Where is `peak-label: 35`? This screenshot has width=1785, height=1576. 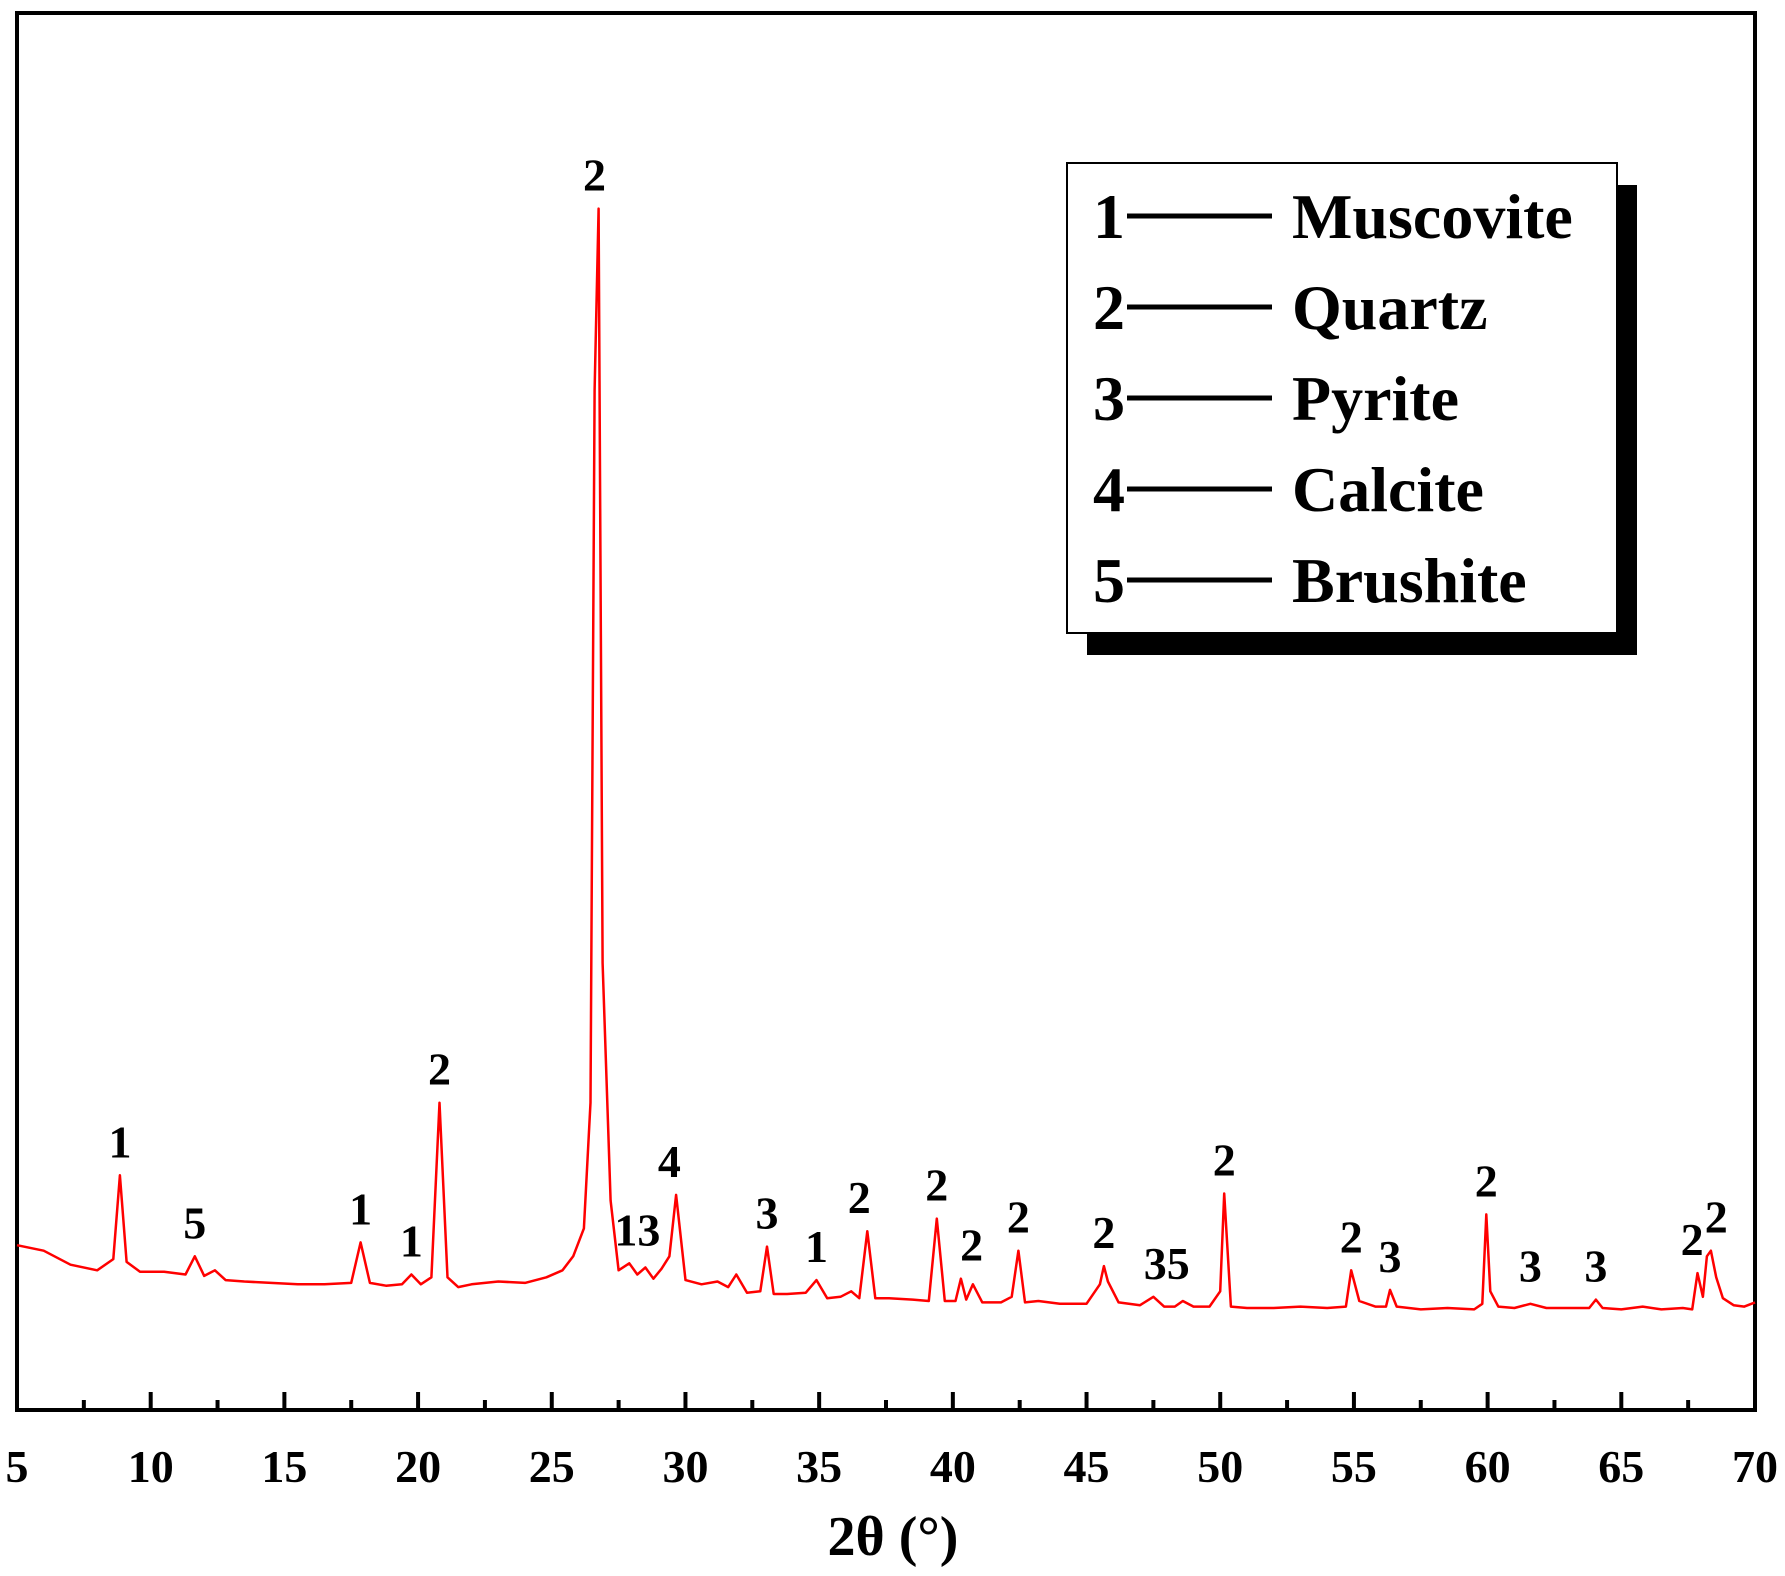 peak-label: 35 is located at coordinates (1167, 1263).